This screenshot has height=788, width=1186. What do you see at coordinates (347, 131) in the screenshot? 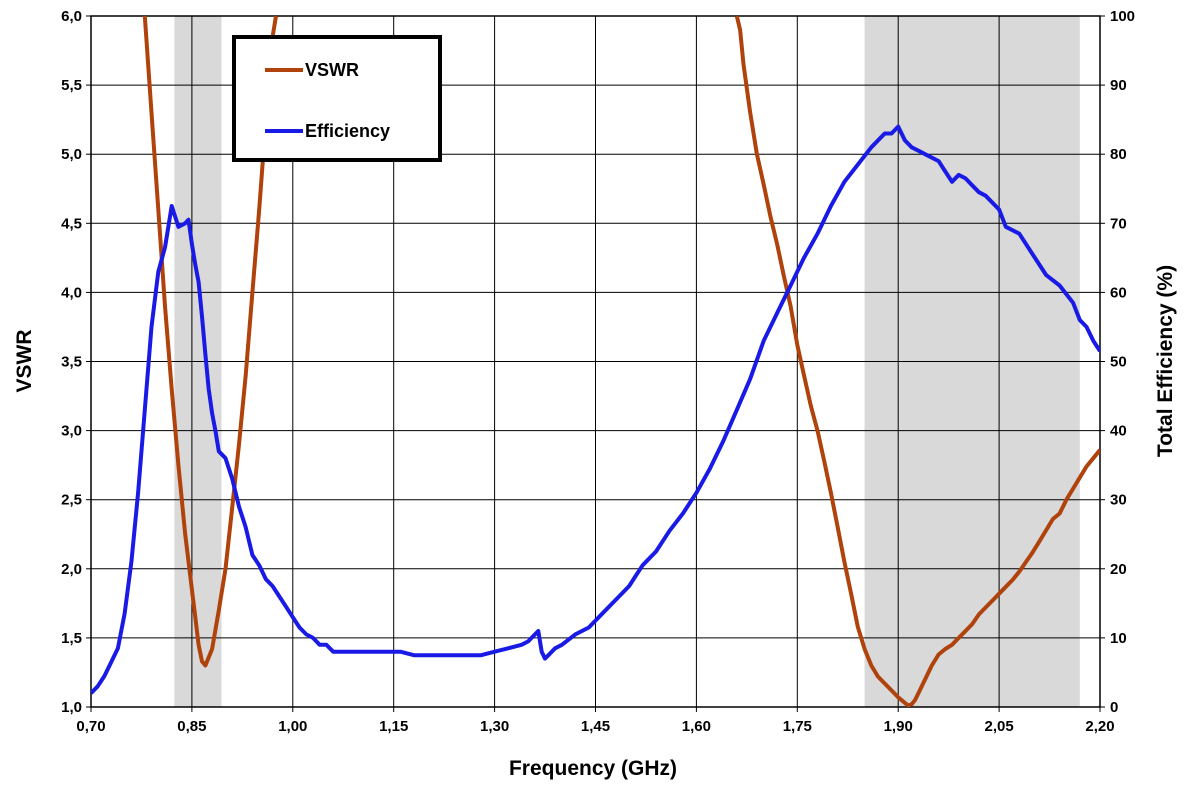
I see `legend-label-efficiency: Efficiency` at bounding box center [347, 131].